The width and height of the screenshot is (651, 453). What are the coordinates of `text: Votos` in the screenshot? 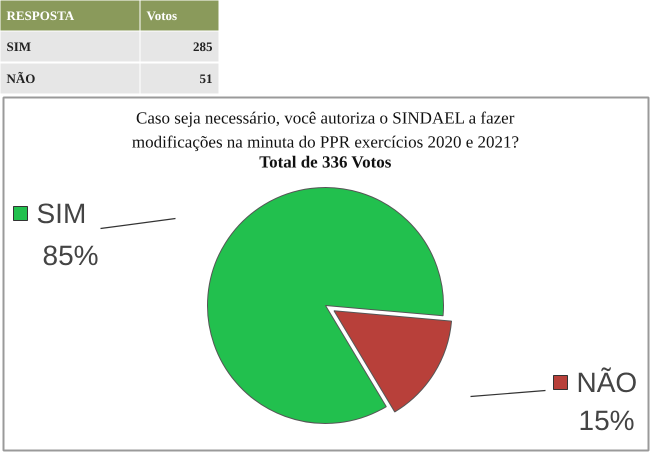 It's located at (162, 15).